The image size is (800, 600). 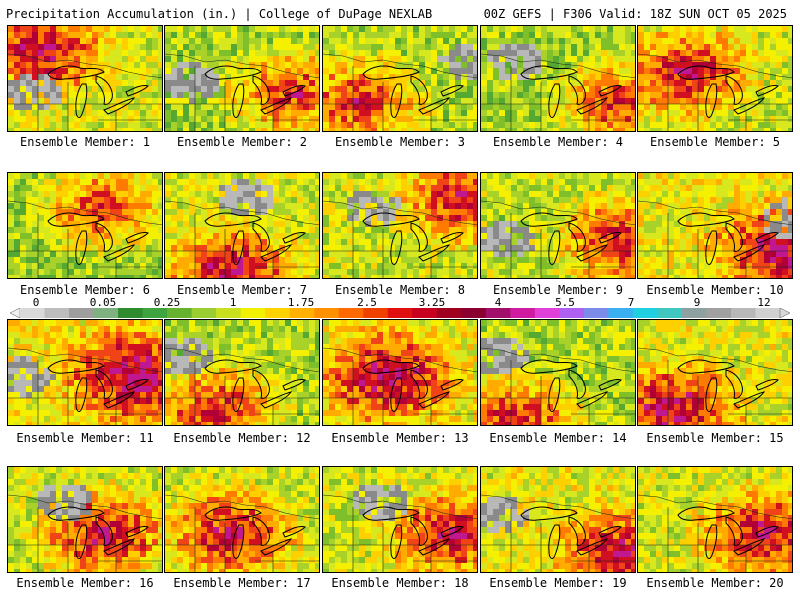 What do you see at coordinates (784, 313) in the screenshot?
I see `colorbar-max-arrow` at bounding box center [784, 313].